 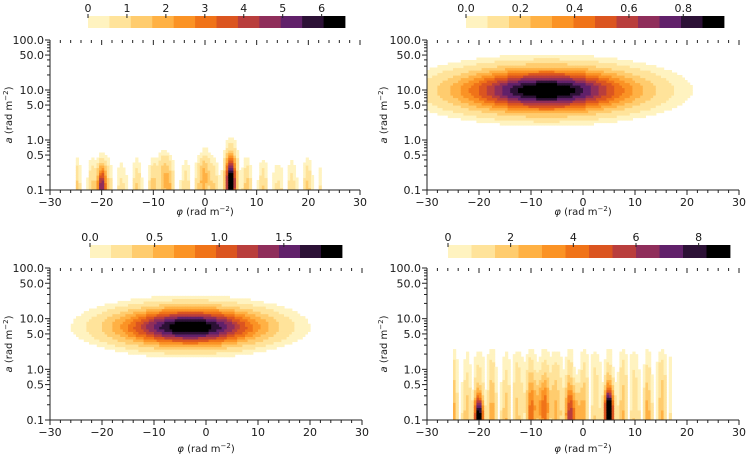 What do you see at coordinates (248, 251) in the screenshot?
I see `colorbar-swatch` at bounding box center [248, 251].